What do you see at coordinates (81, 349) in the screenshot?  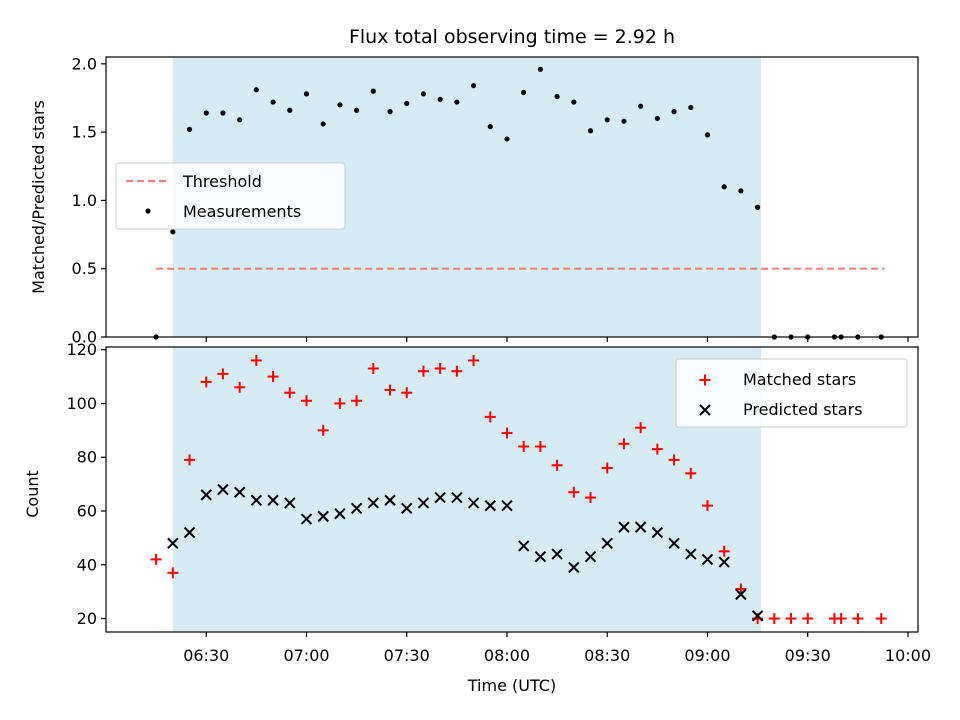 I see `bottom-y-tick-label: 120` at bounding box center [81, 349].